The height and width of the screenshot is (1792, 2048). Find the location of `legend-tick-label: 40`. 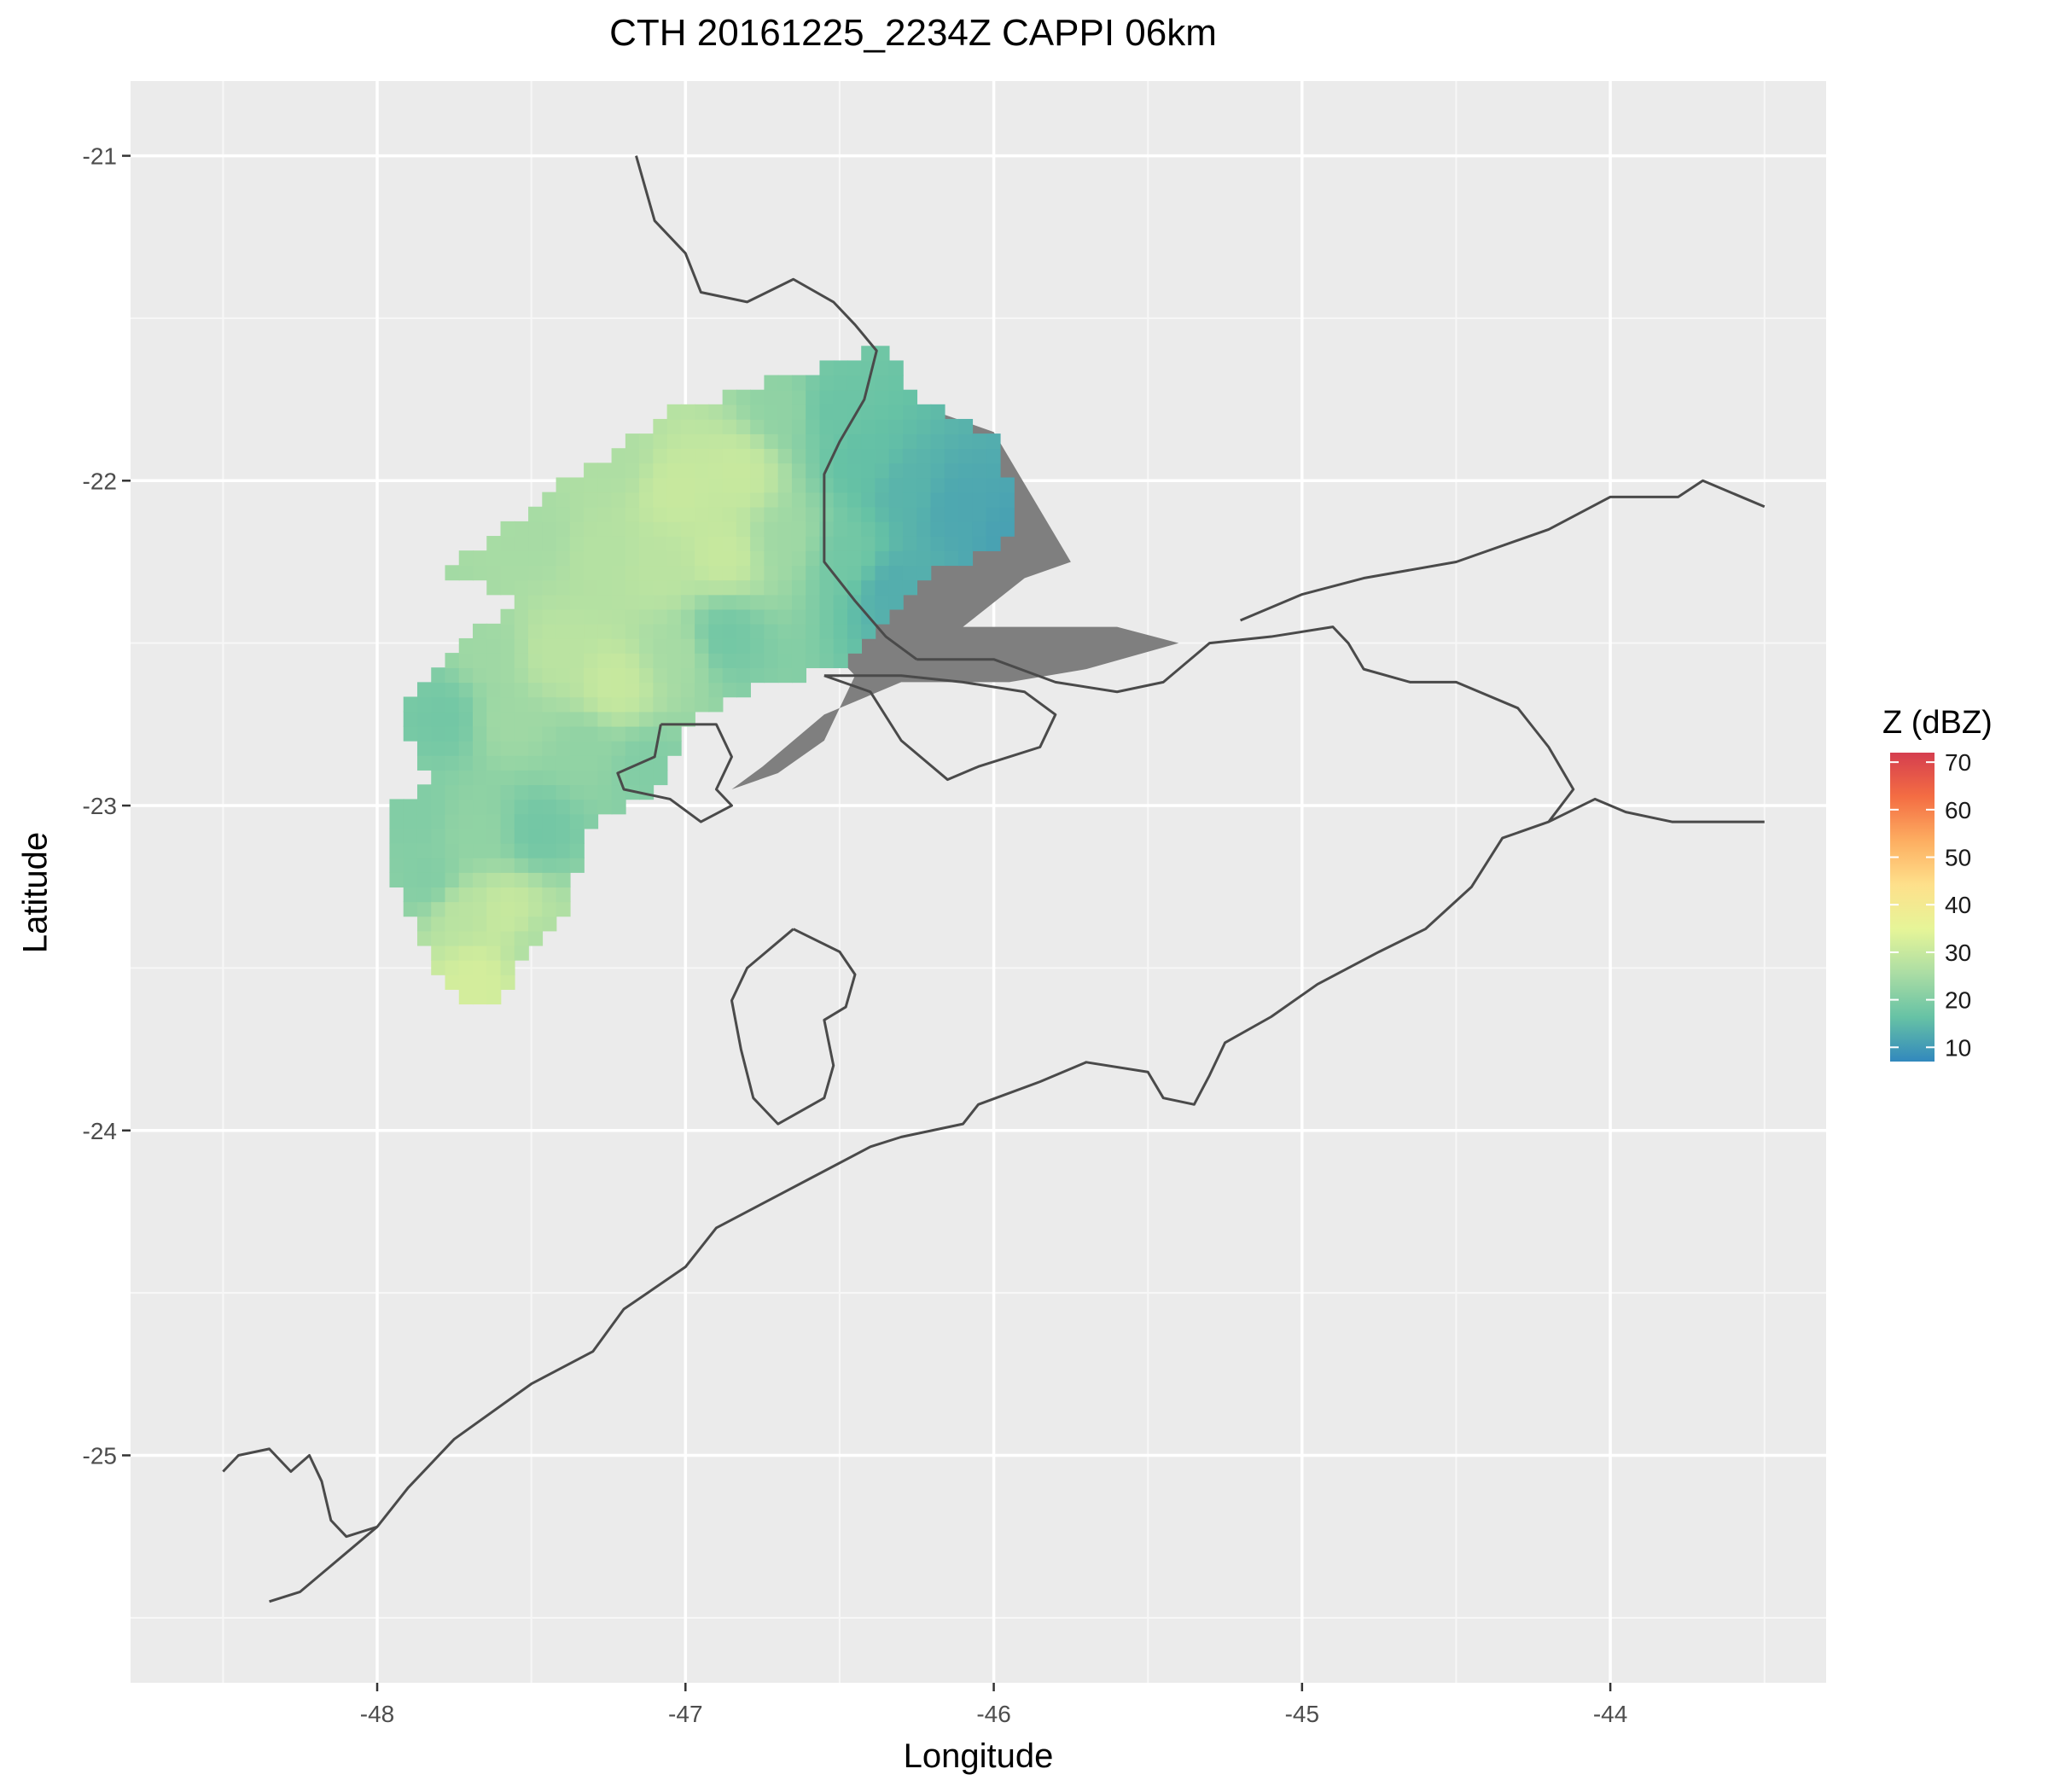

legend-tick-label: 40 is located at coordinates (1958, 905).